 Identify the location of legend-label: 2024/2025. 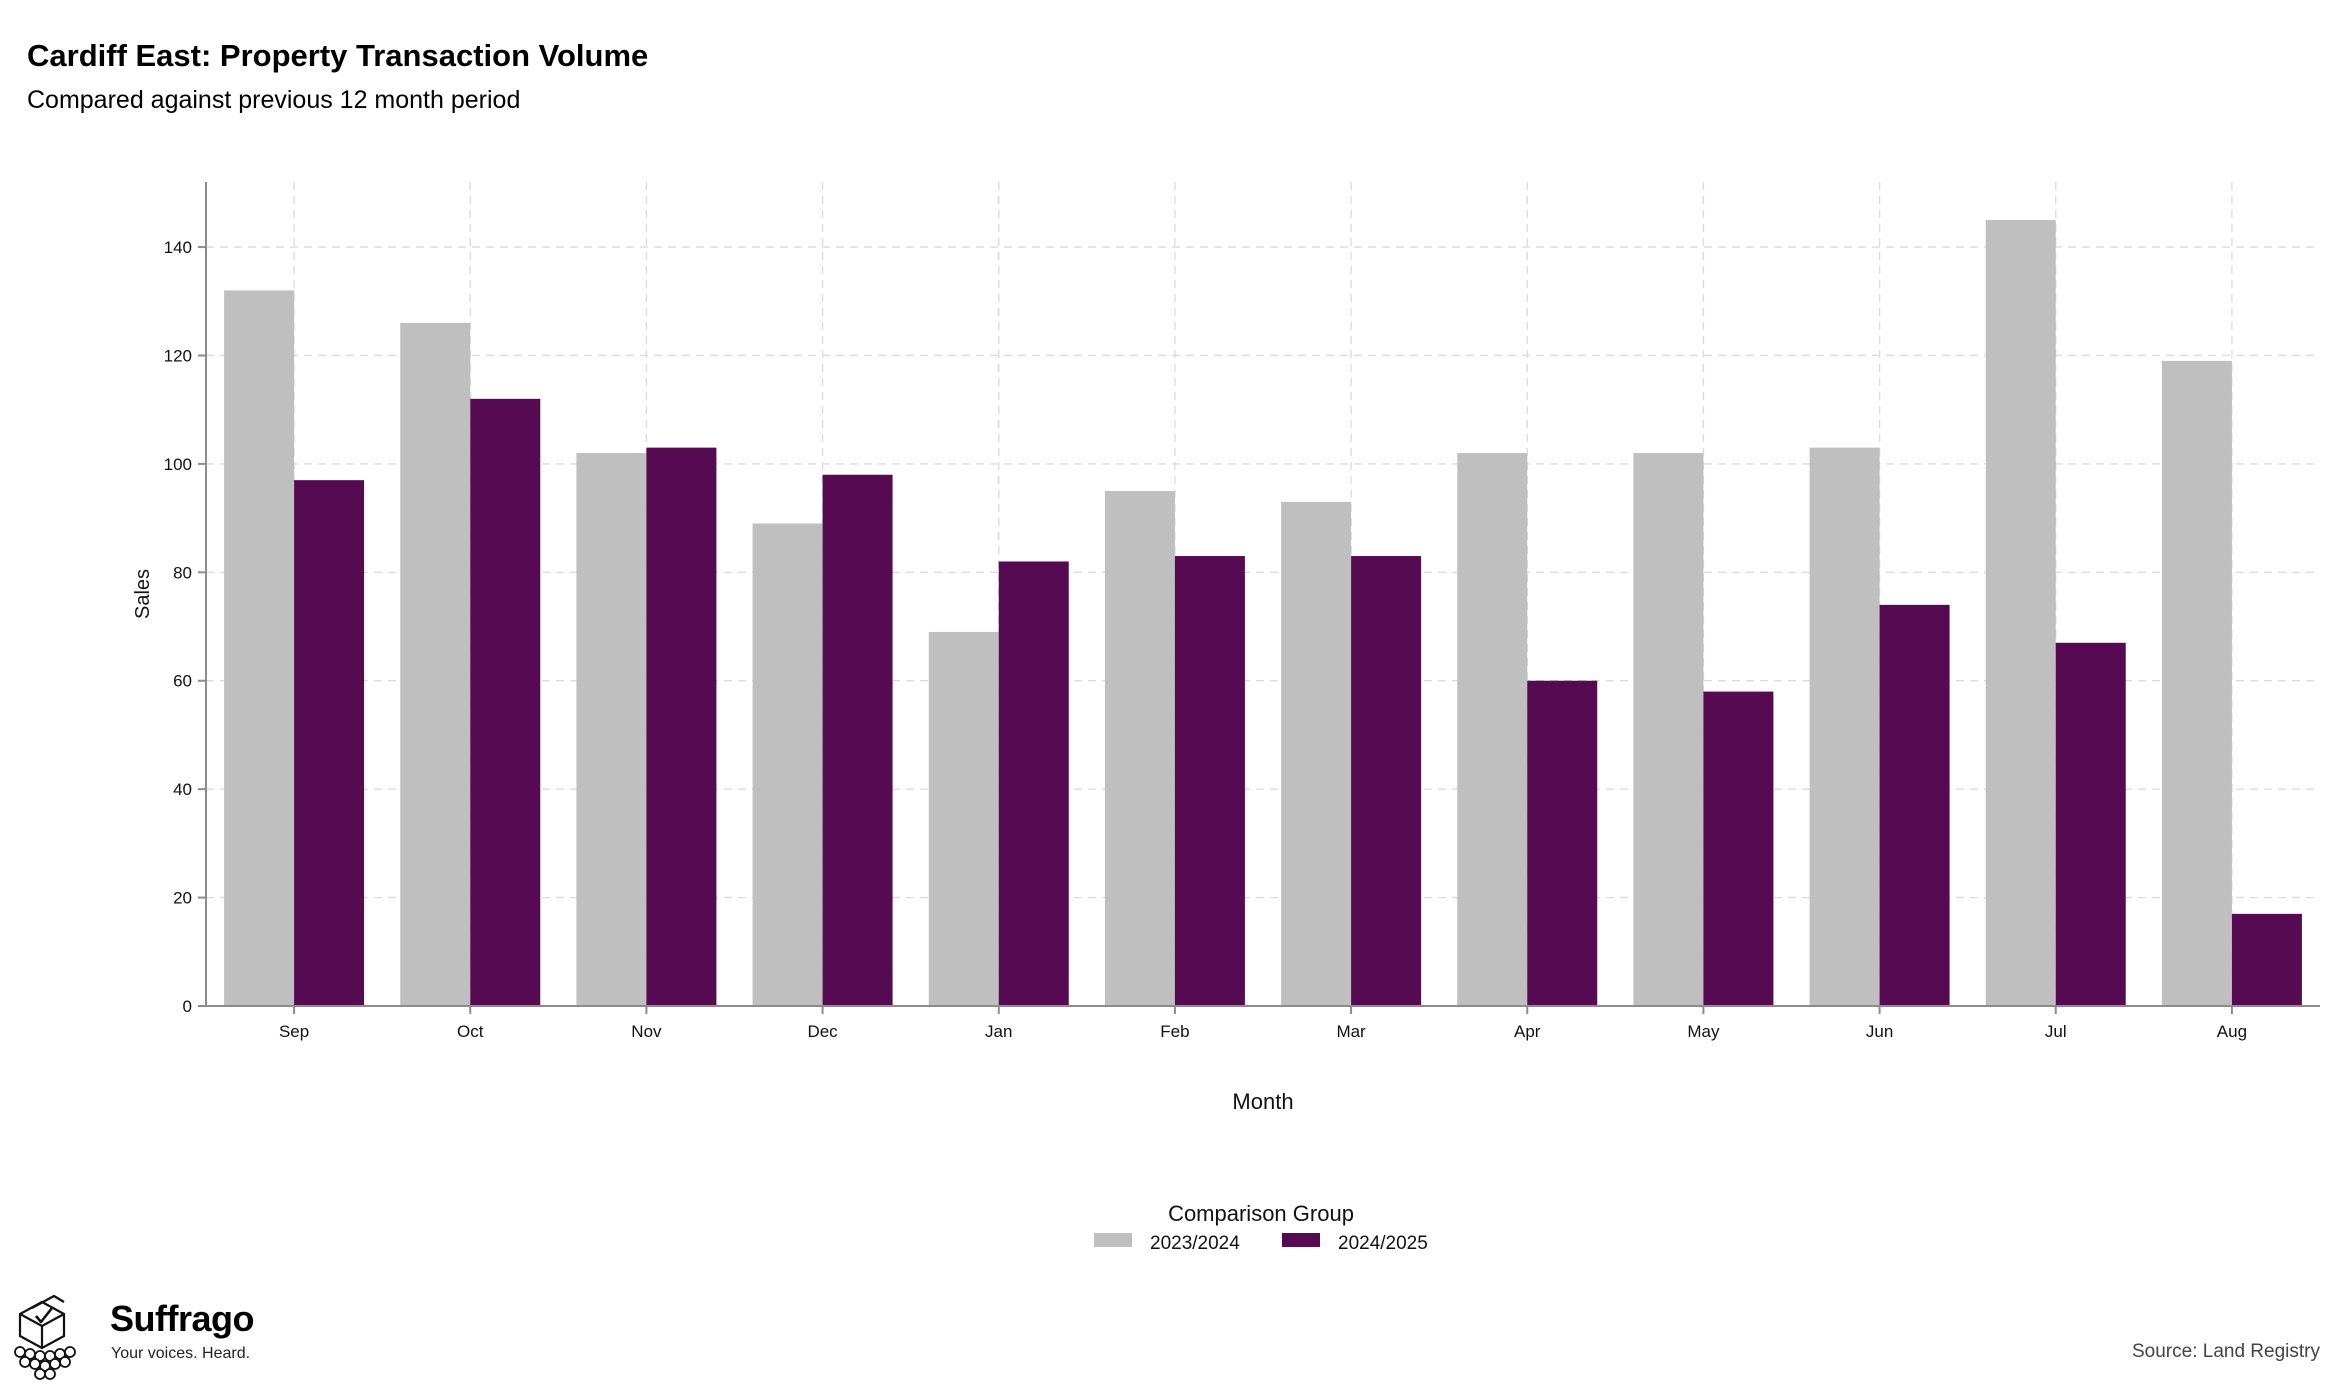
(1383, 1243).